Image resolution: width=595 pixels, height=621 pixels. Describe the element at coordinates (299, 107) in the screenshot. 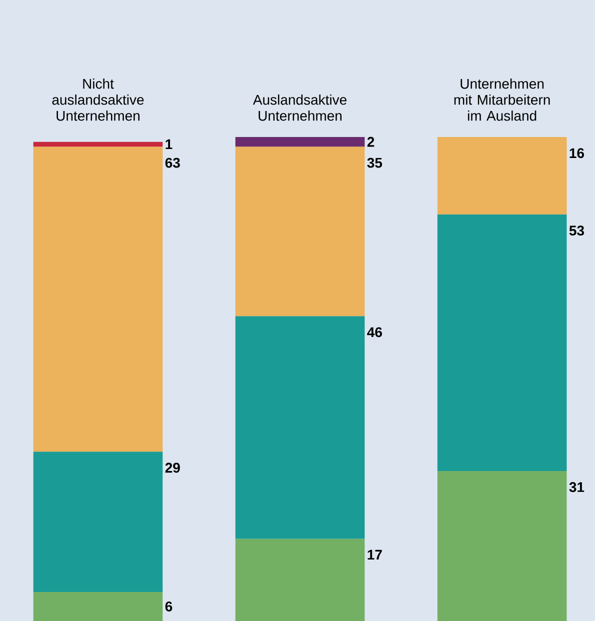

I see `x-tick-label: Auslandsaktive Unternehmen` at that location.